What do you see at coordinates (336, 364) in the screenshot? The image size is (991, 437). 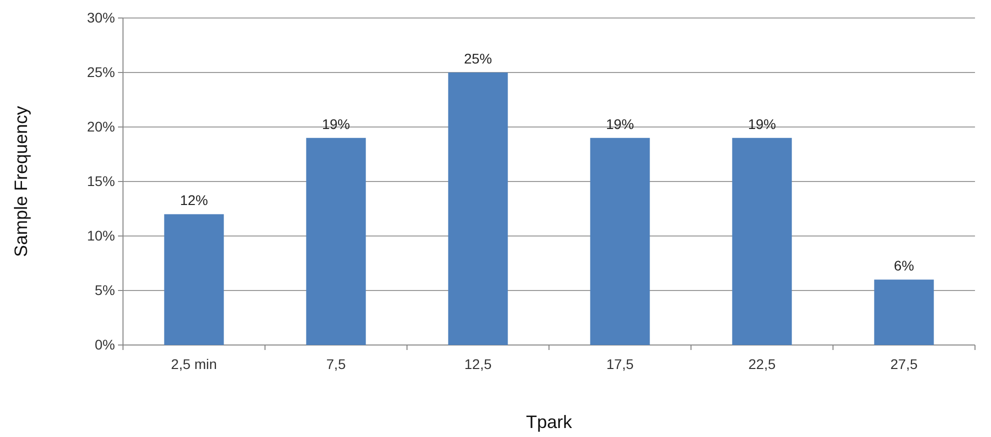 I see `x-tick-label: 7,5` at bounding box center [336, 364].